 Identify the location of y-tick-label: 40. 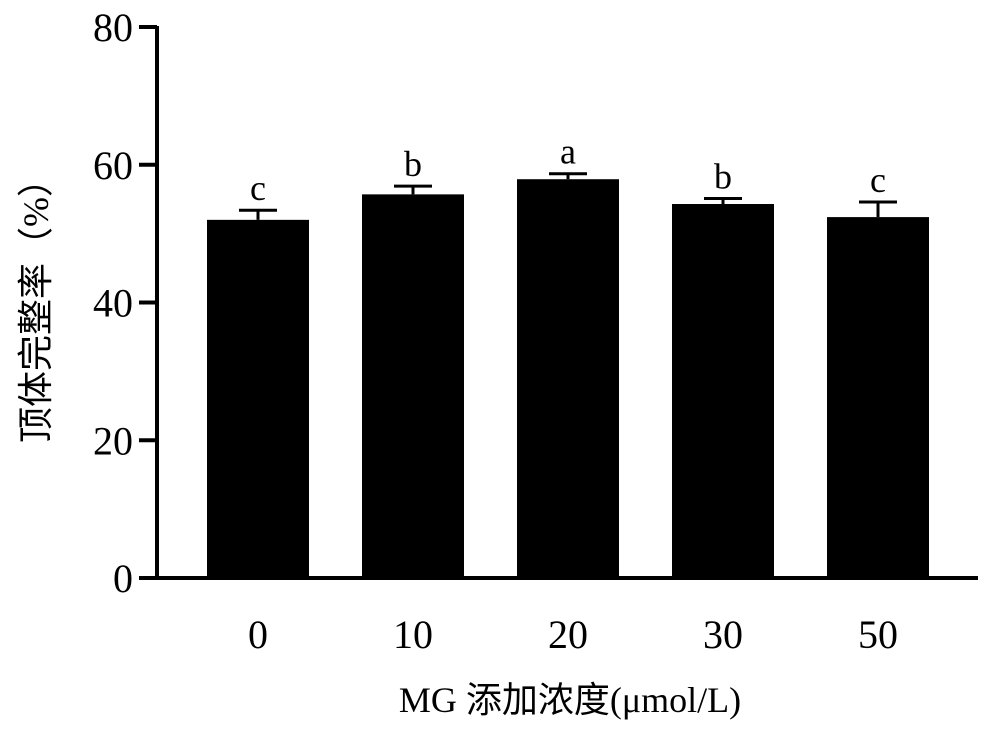
(113, 303).